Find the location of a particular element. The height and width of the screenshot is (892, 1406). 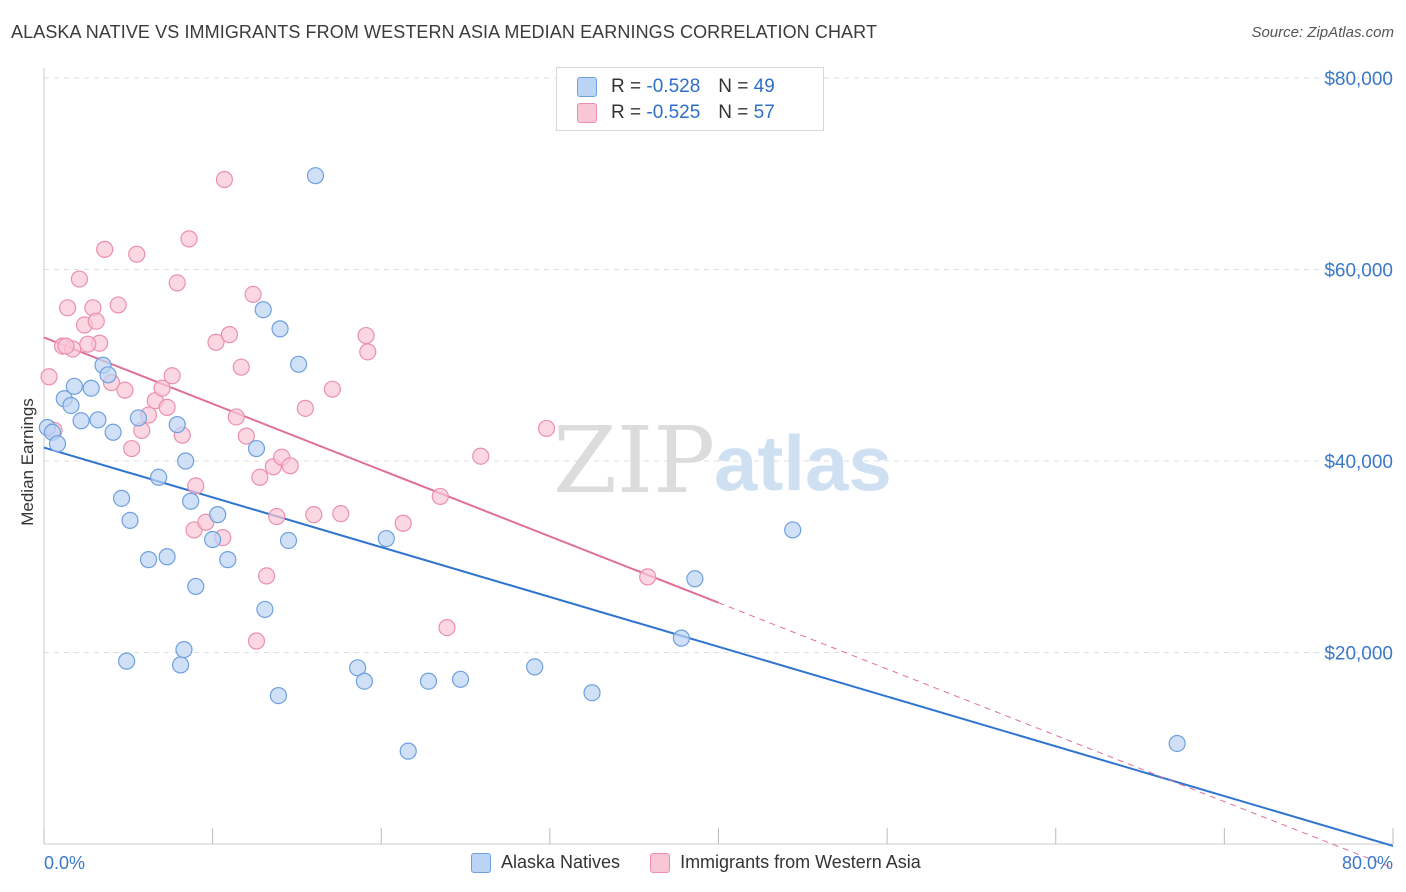

legend-label-western-asia: Immigrants from Western Asia is located at coordinates (800, 862).